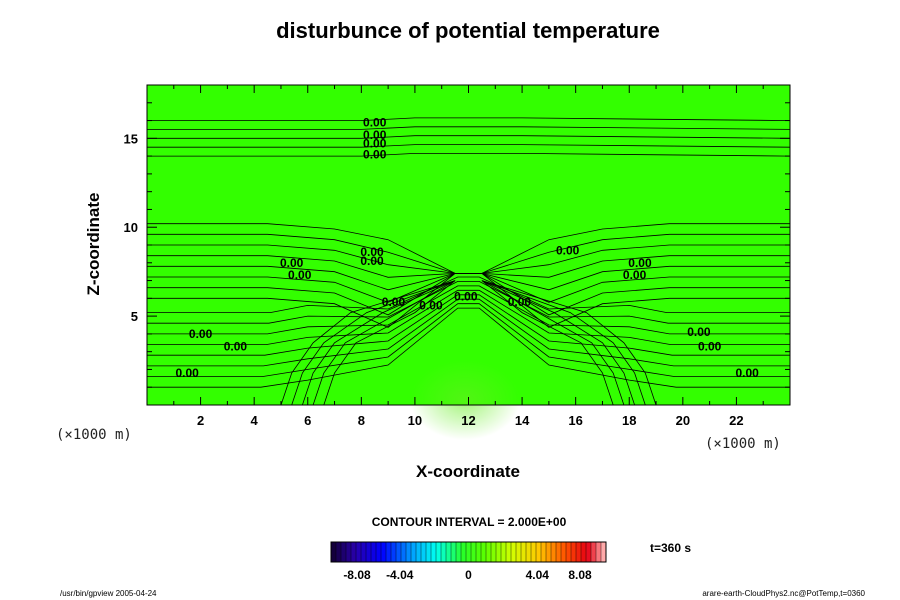 The width and height of the screenshot is (900, 600). I want to click on x-tick-label: 2, so click(200, 420).